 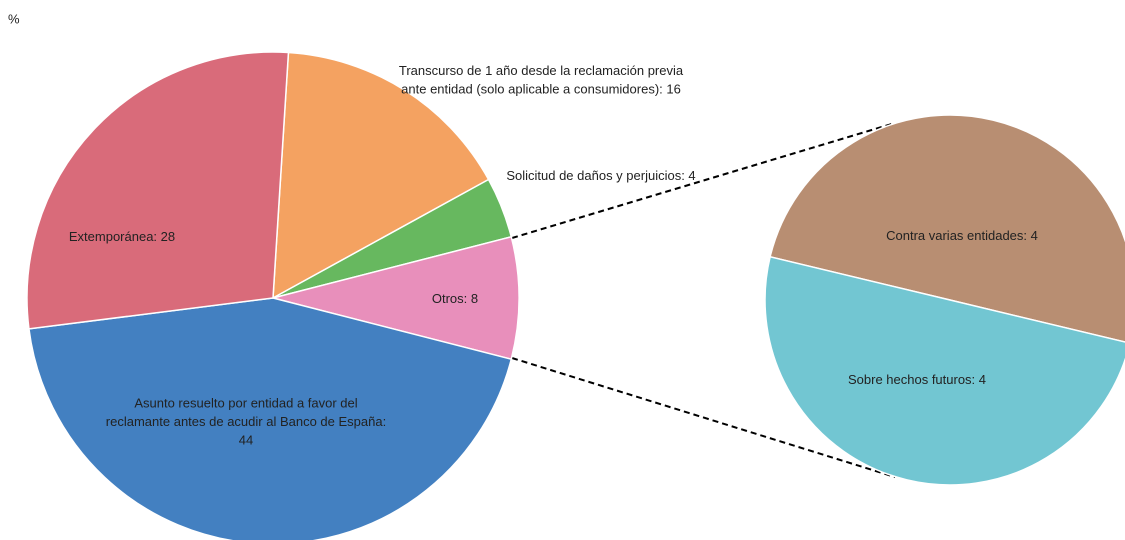 I want to click on data-label: Sobre hechos futuros: 4, so click(x=917, y=379).